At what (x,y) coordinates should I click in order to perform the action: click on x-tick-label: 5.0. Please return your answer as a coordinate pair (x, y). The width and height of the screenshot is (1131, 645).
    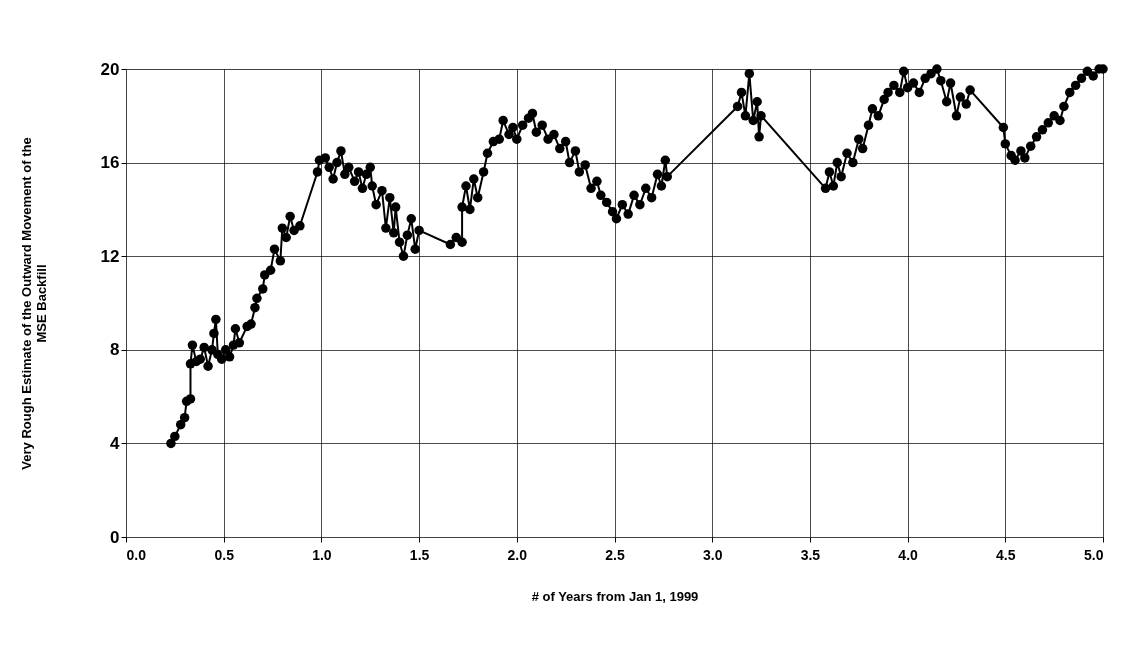
    Looking at the image, I should click on (1094, 554).